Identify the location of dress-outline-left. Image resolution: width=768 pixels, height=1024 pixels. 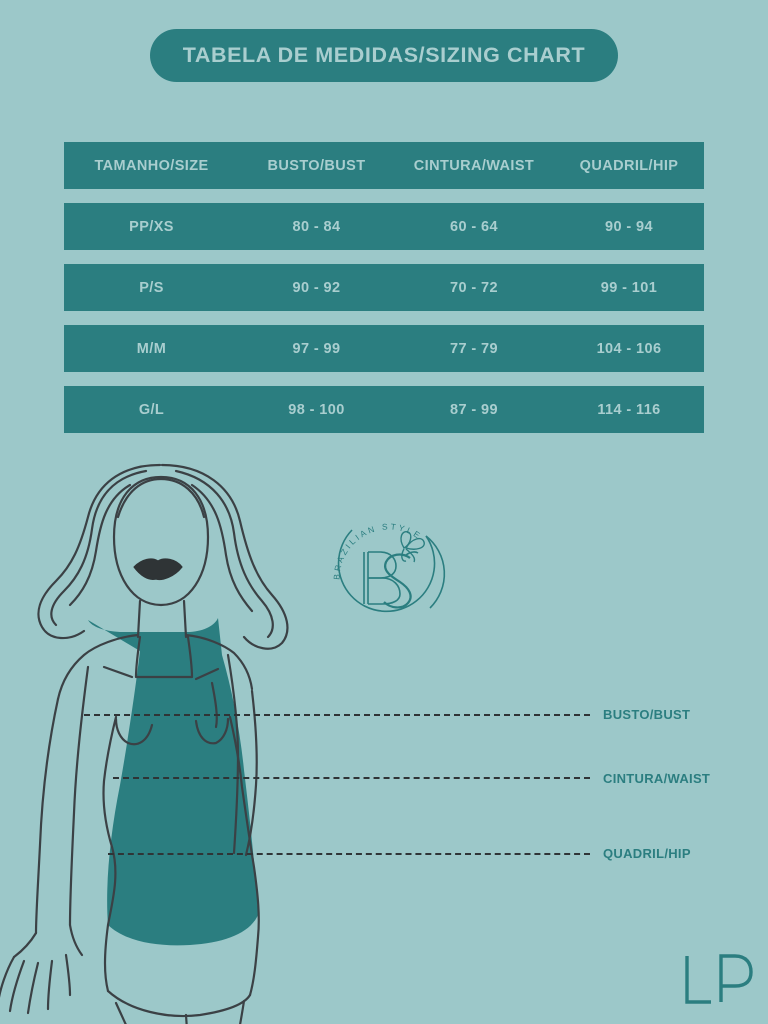
(110, 854).